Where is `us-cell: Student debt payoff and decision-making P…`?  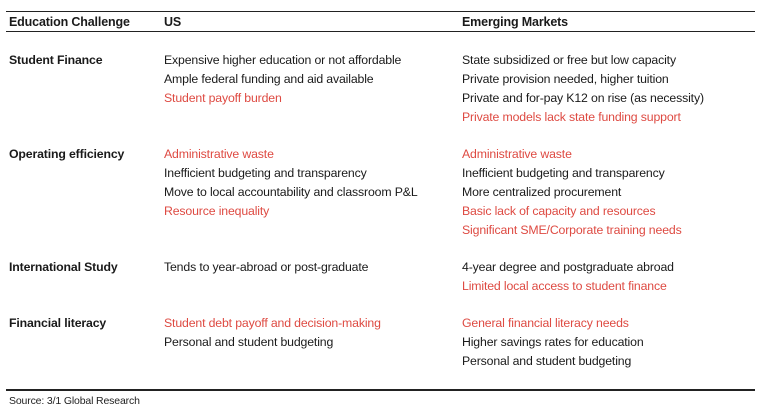
us-cell: Student debt payoff and decision-making P… is located at coordinates (272, 333).